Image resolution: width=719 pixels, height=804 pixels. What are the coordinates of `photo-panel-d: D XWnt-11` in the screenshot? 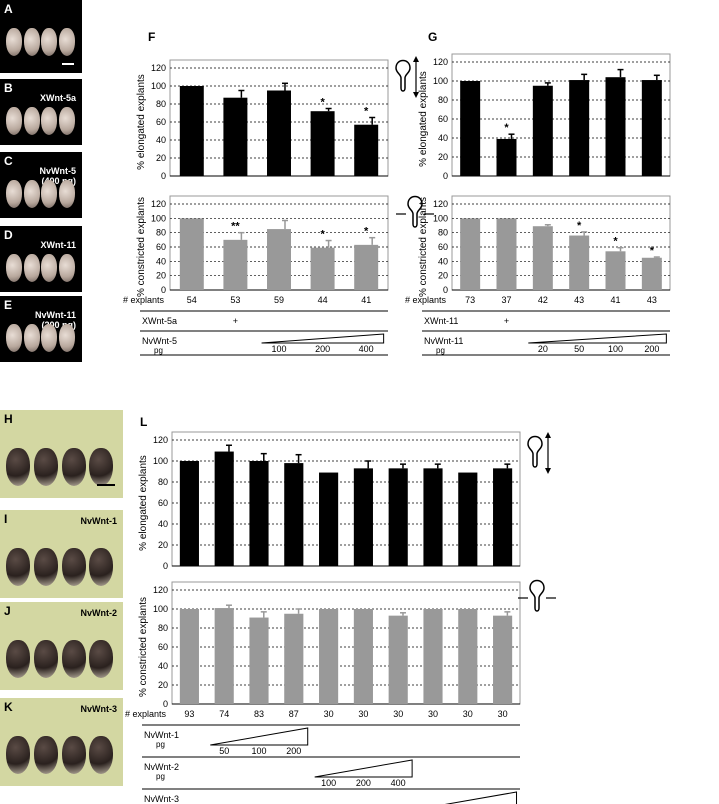 It's located at (41, 259).